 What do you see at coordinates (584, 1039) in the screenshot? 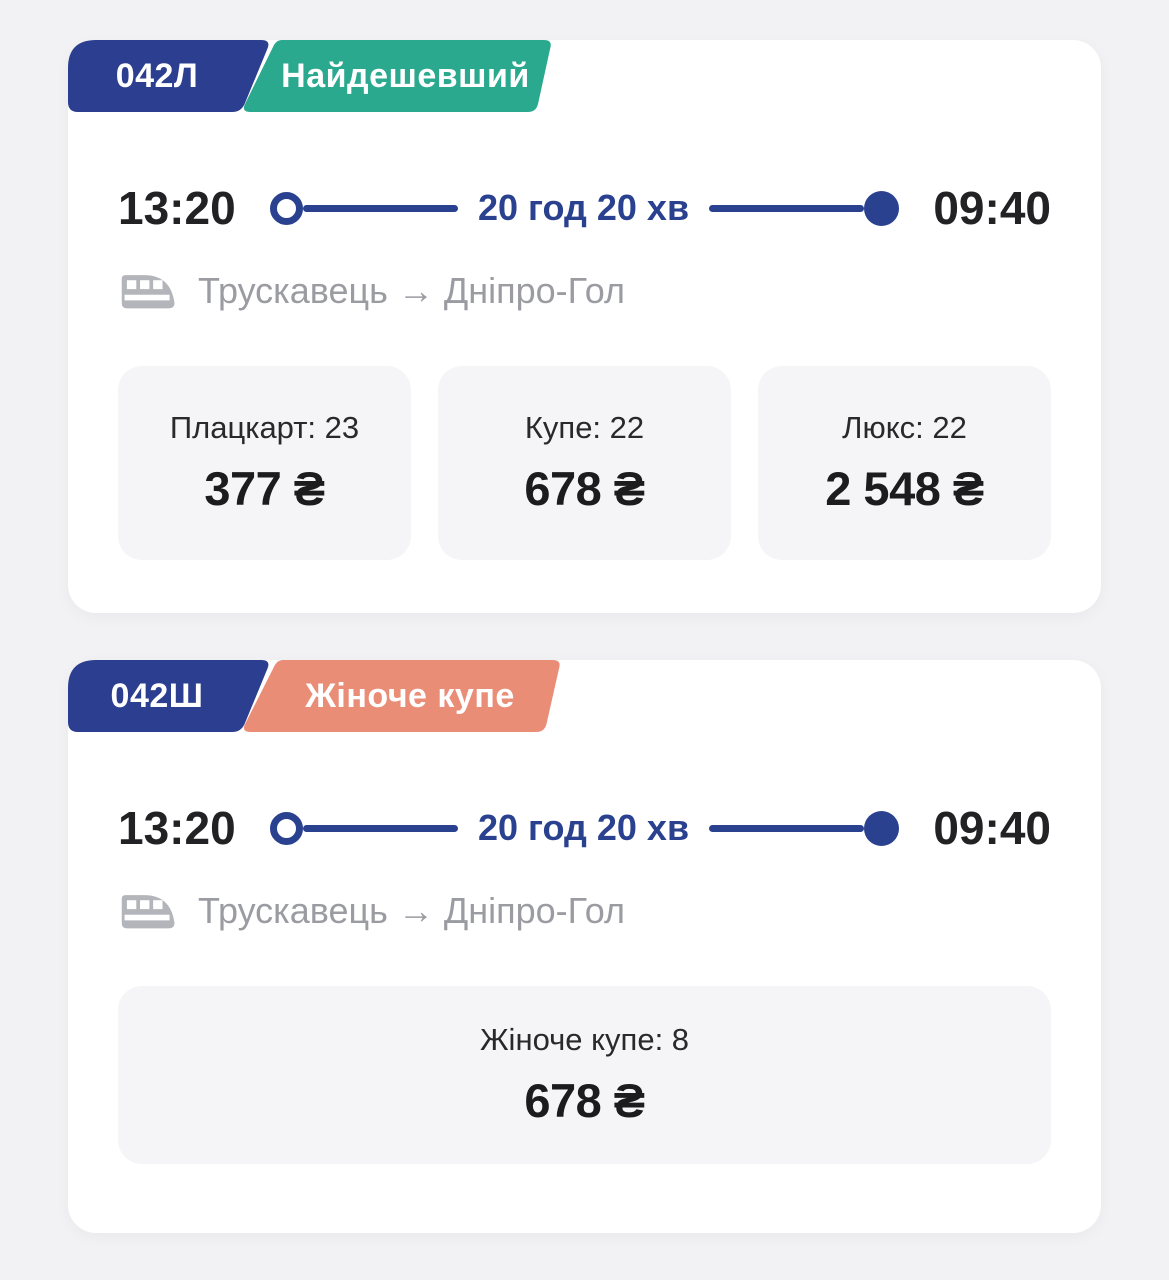
I see `seat-class-label: Жіноче купе: 8` at bounding box center [584, 1039].